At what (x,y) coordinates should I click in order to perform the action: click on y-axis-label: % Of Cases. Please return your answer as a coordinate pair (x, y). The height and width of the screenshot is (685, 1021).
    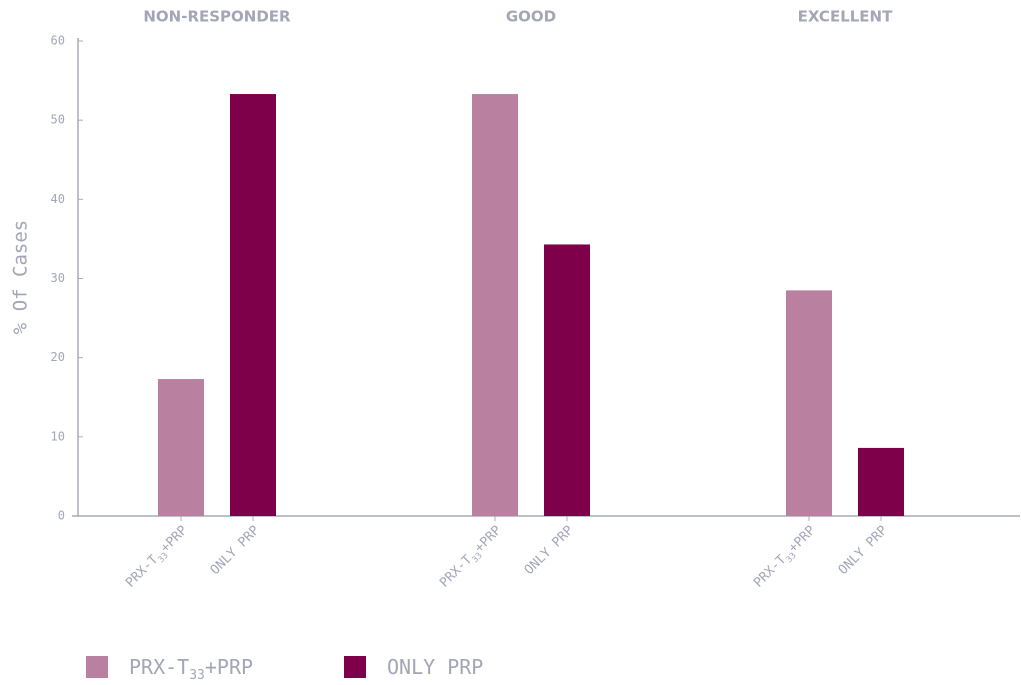
    Looking at the image, I should click on (21, 277).